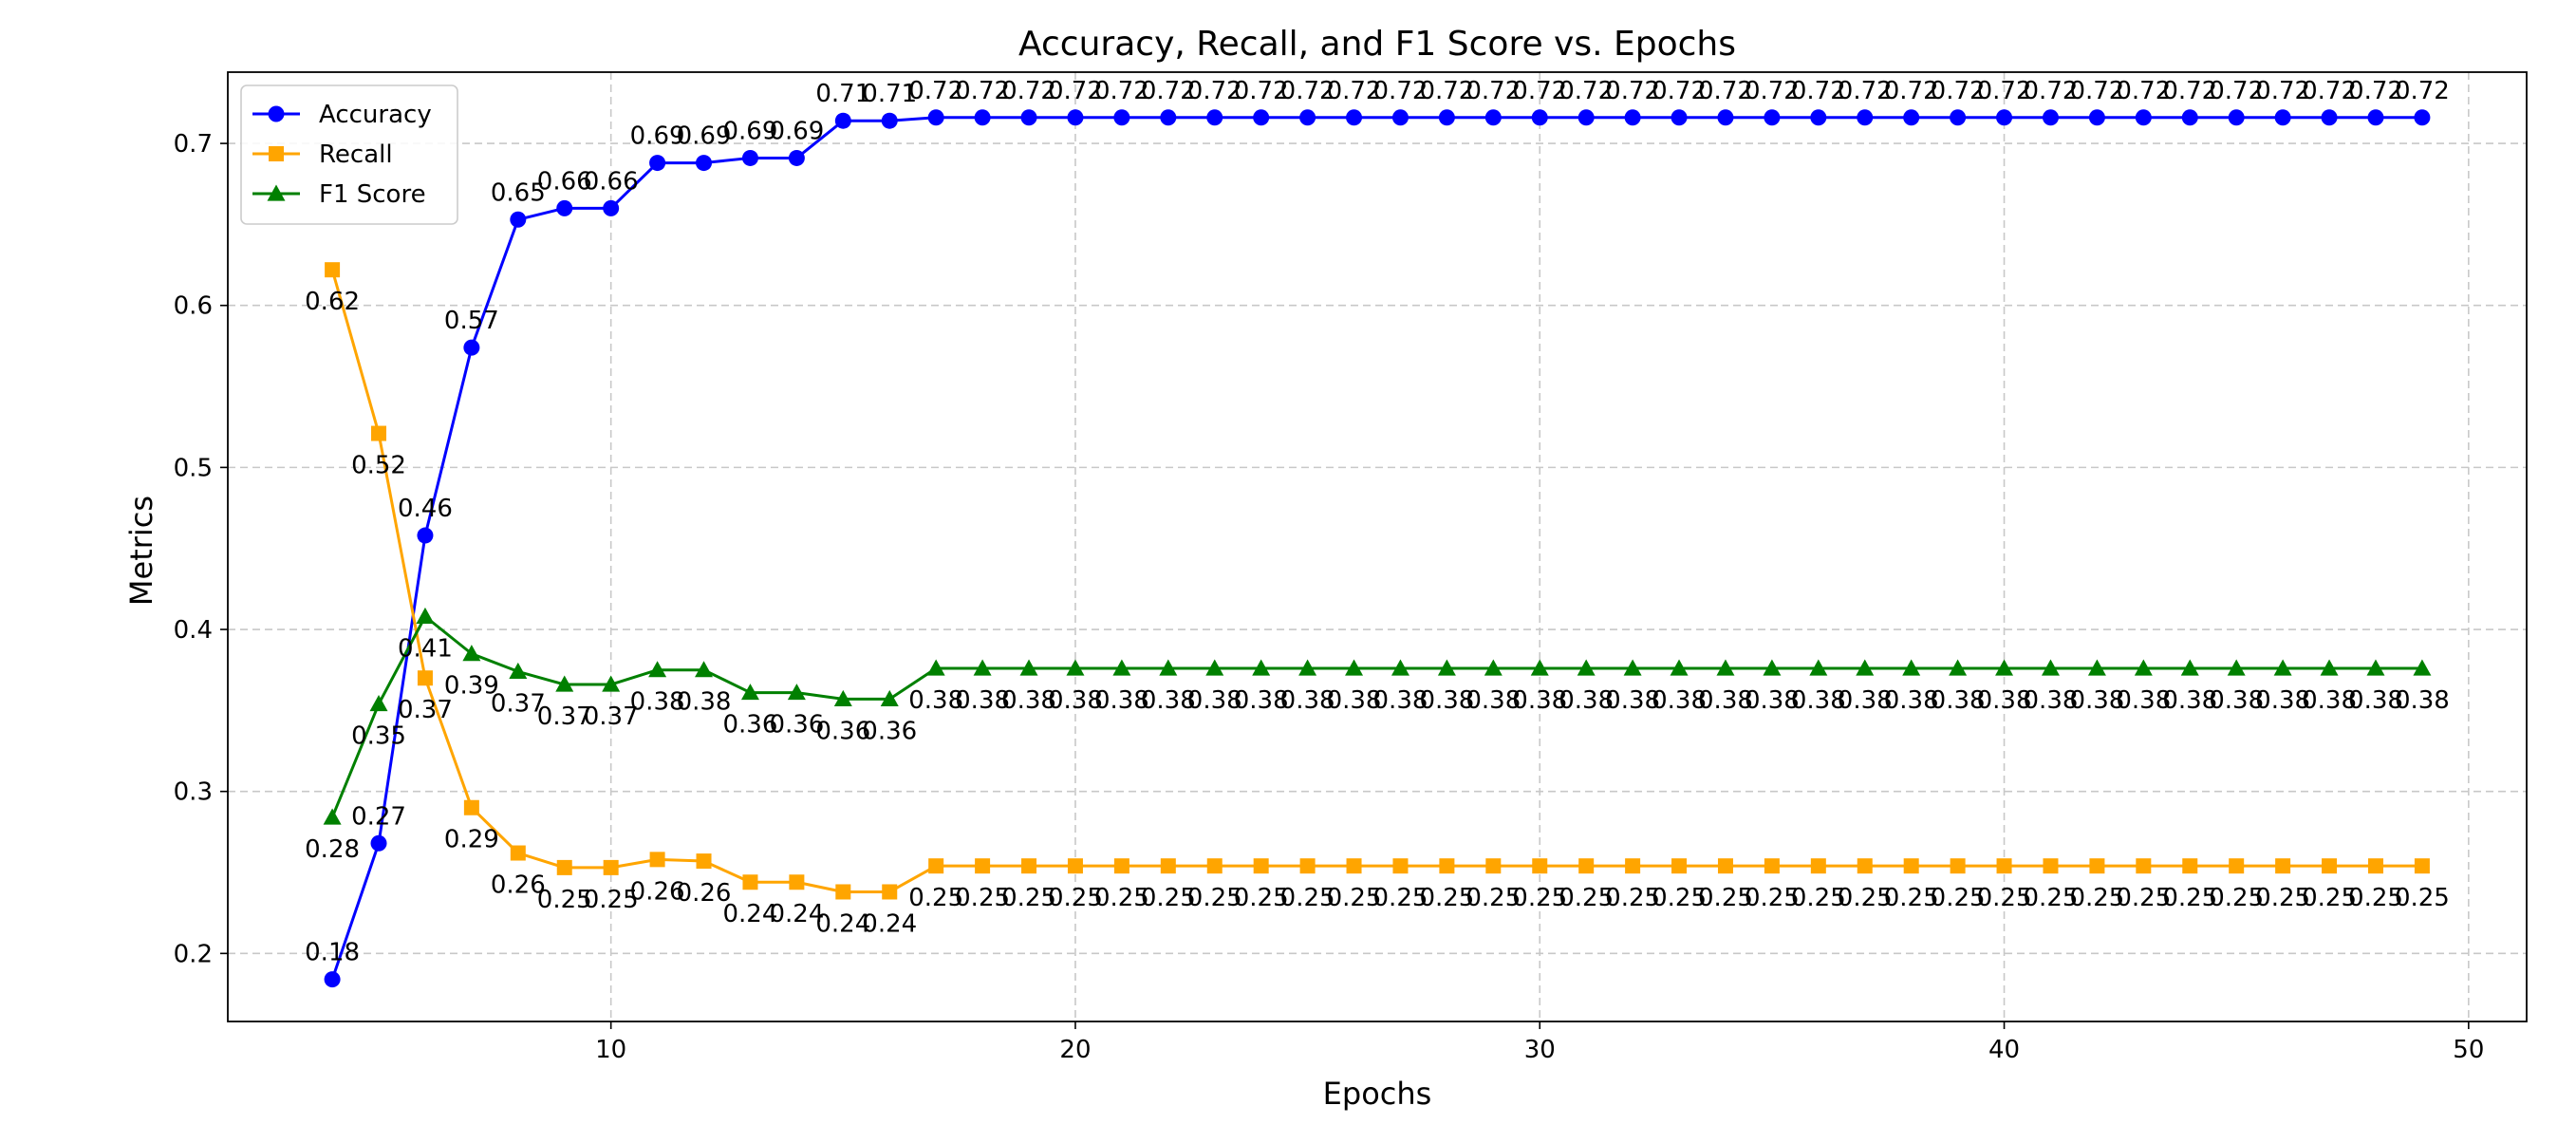  What do you see at coordinates (1075, 1050) in the screenshot?
I see `x-tick-label: 20` at bounding box center [1075, 1050].